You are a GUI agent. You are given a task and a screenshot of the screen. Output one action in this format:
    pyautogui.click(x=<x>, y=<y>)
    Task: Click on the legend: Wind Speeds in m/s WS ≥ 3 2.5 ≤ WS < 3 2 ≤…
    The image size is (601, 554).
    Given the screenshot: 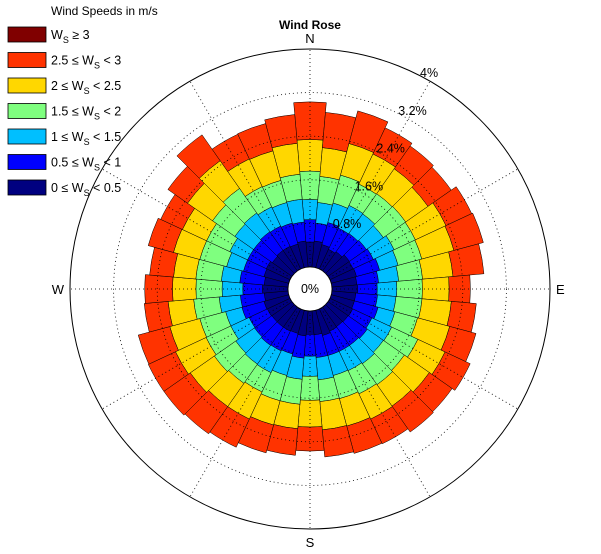 What is the action you would take?
    pyautogui.click(x=82, y=101)
    